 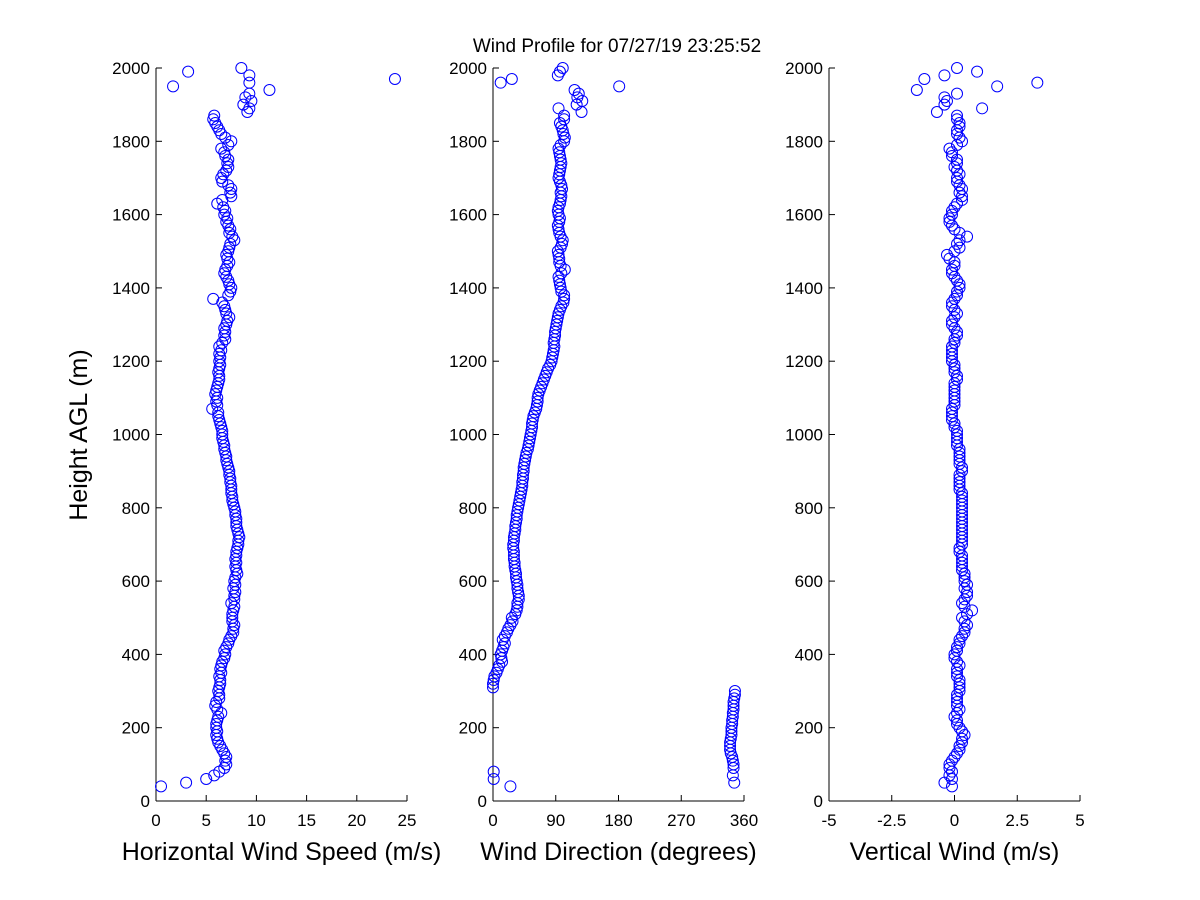 I want to click on direction-y-tick-label: 1800, so click(x=468, y=141).